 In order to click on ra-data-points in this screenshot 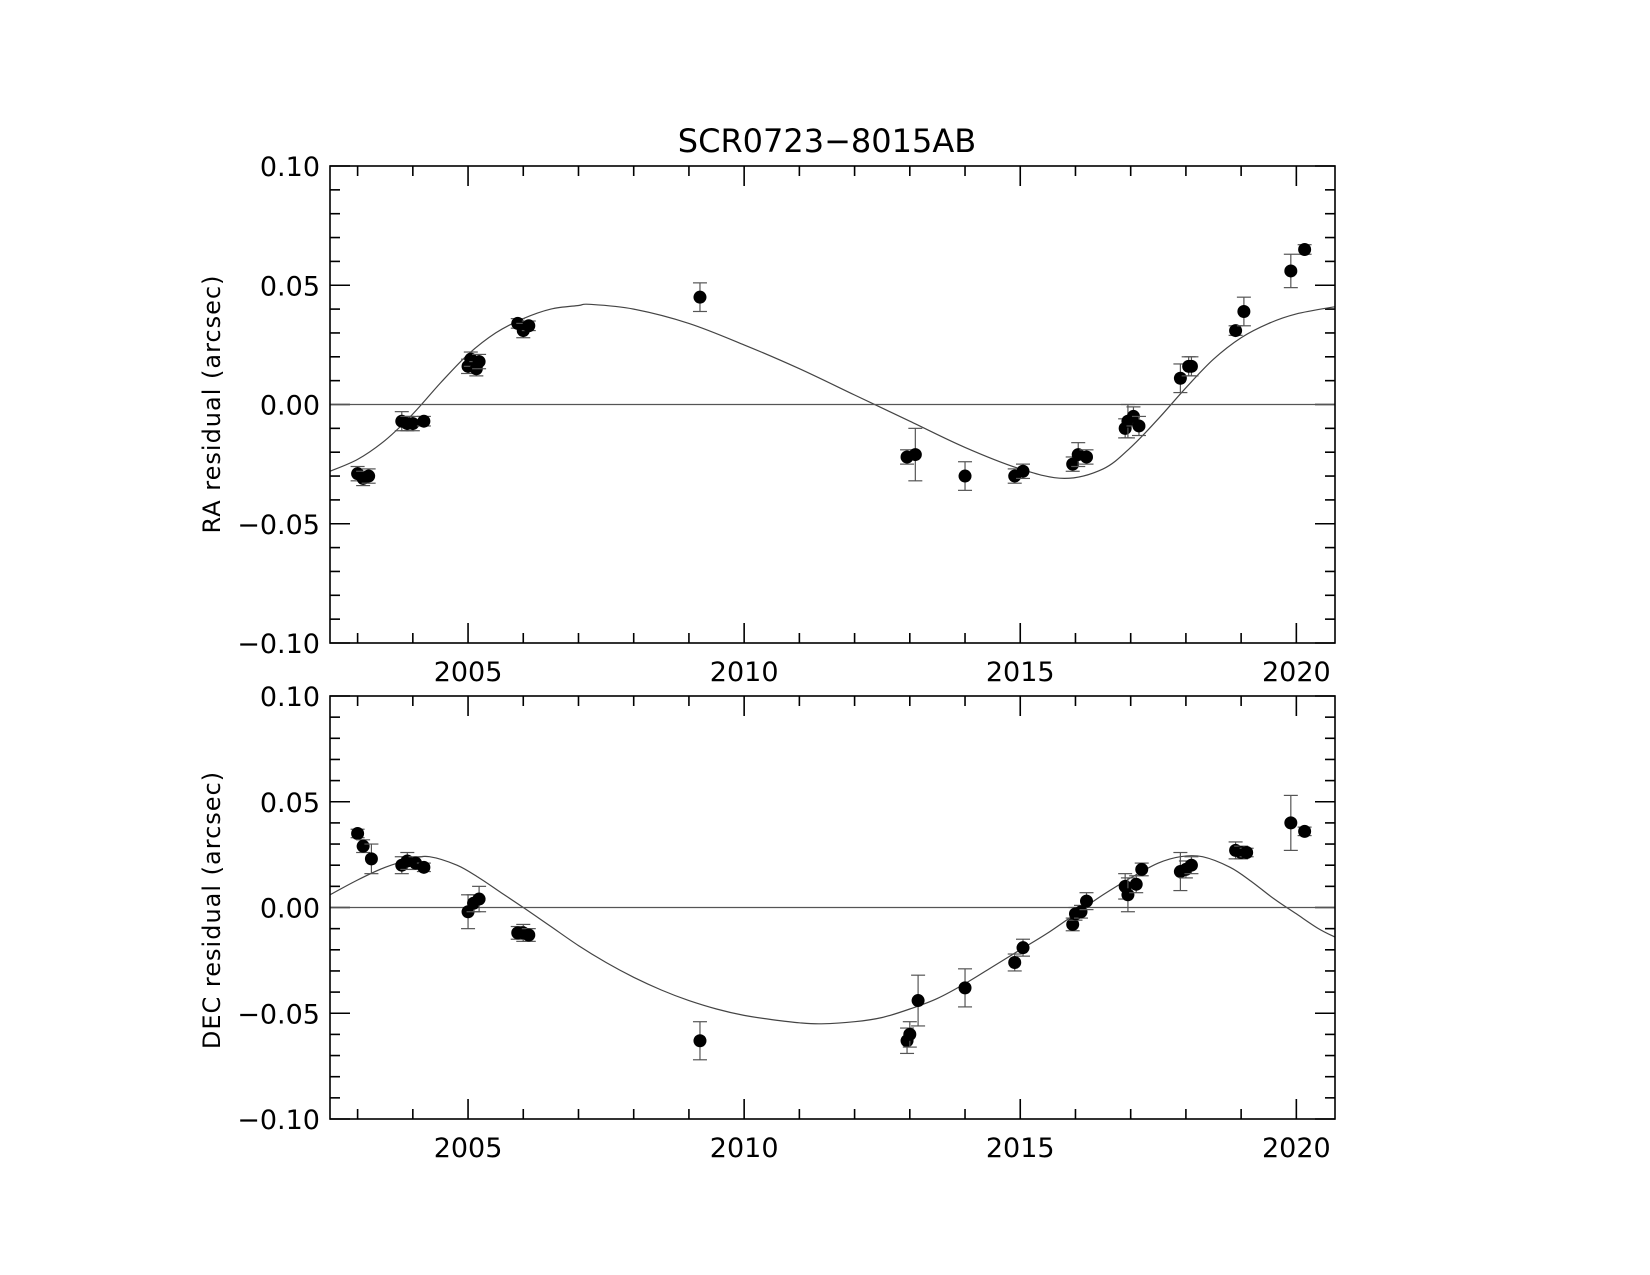, I will do `click(831, 366)`.